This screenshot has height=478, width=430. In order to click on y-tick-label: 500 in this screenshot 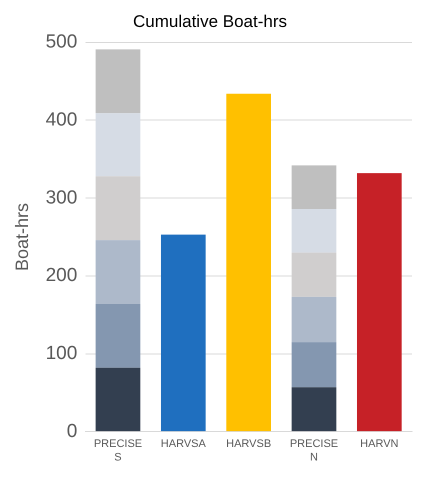, I will do `click(62, 42)`.